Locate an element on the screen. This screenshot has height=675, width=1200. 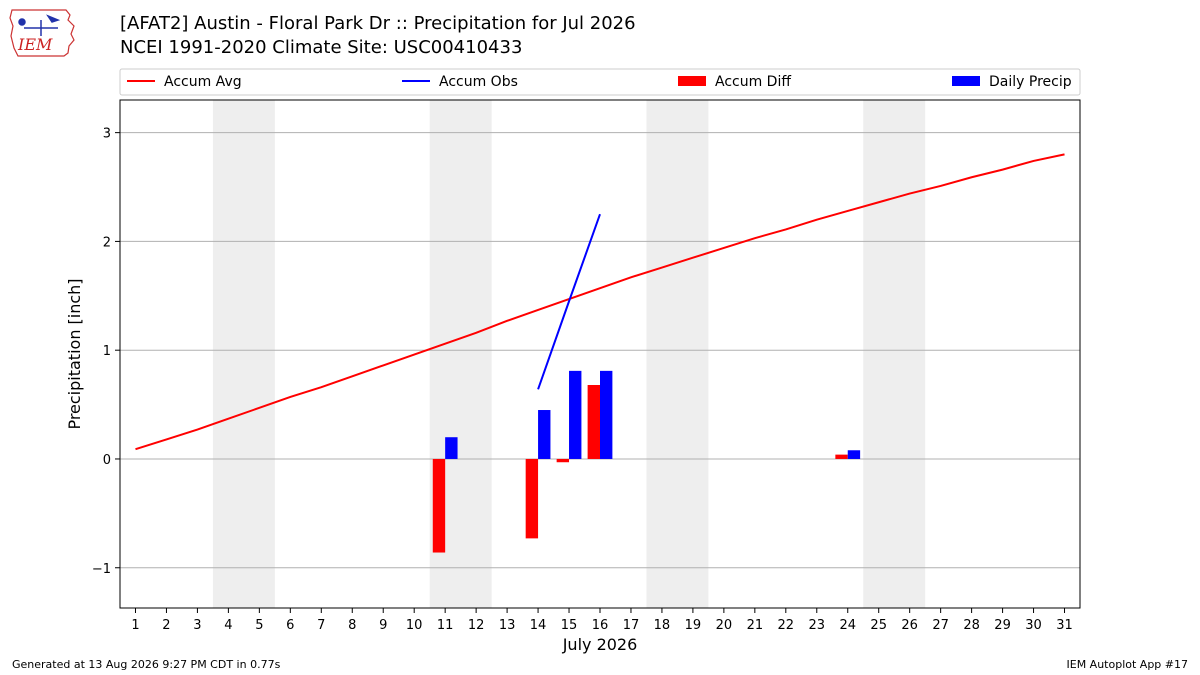
legend-accum-avg-label: Accum Avg is located at coordinates (203, 82).